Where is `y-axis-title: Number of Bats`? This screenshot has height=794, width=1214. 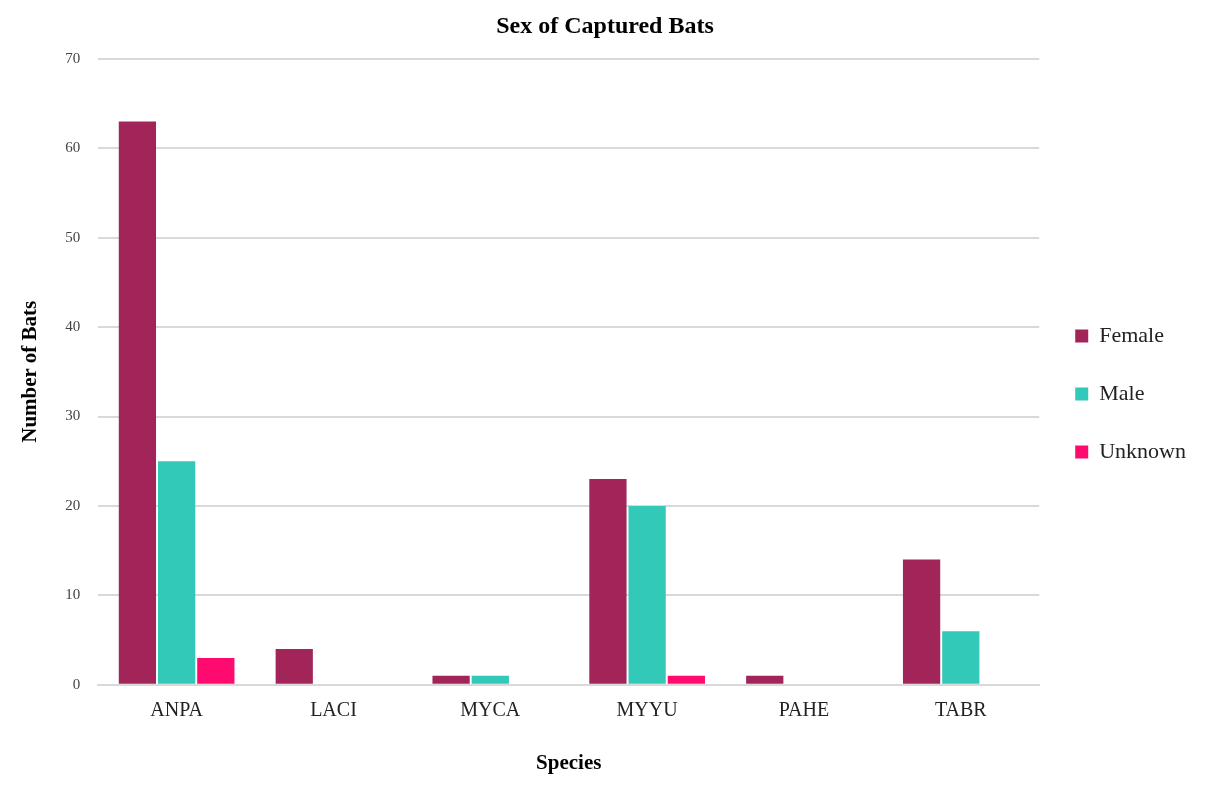 y-axis-title: Number of Bats is located at coordinates (29, 371).